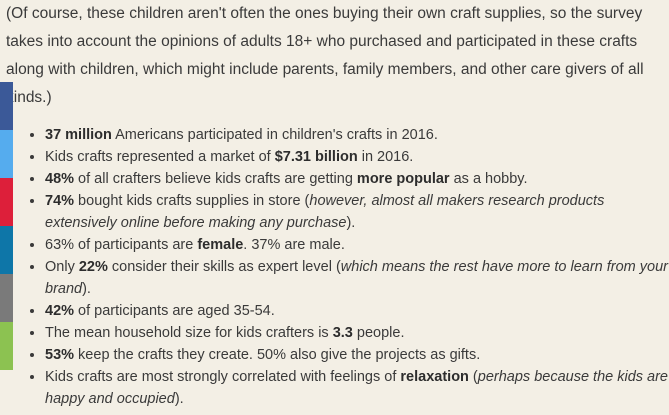 The image size is (669, 415). Describe the element at coordinates (6, 298) in the screenshot. I see `email-share-button` at that location.